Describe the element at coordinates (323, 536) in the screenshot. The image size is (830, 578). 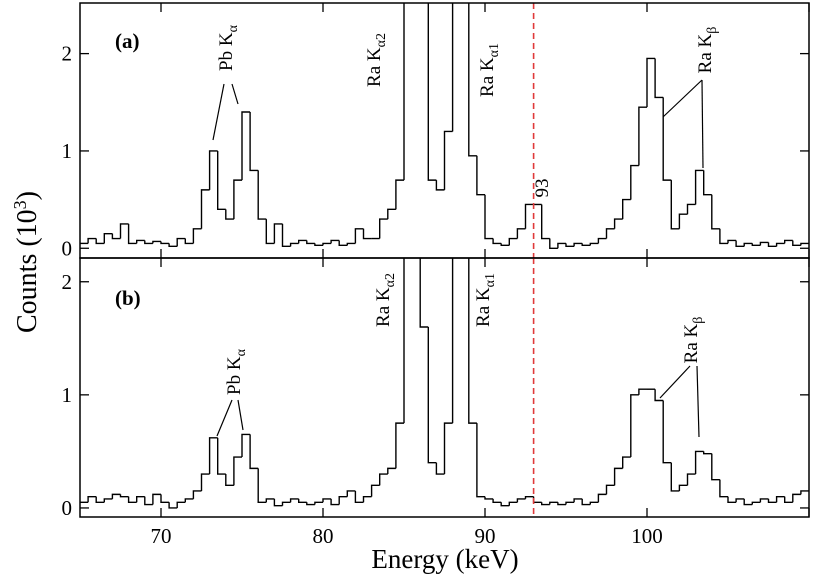
I see `x-tick-label: 80` at that location.